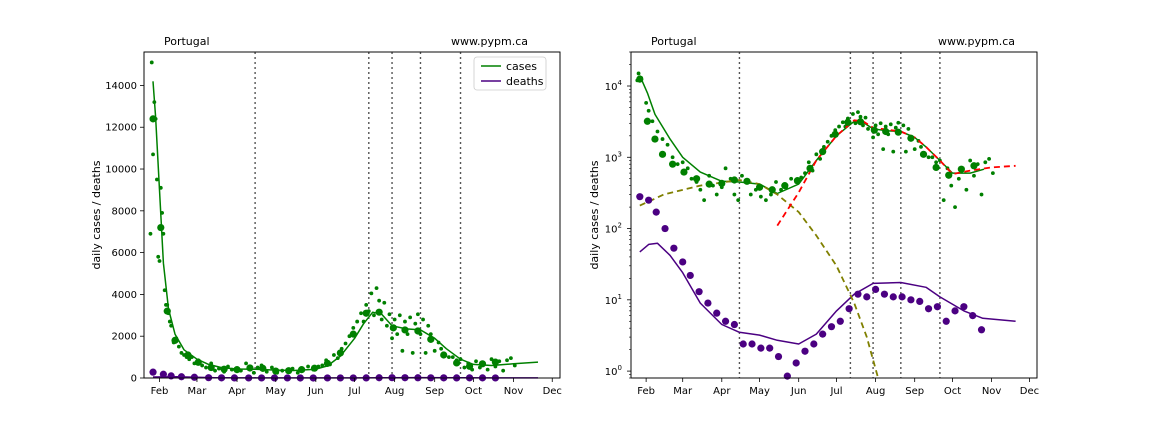  What do you see at coordinates (798, 391) in the screenshot?
I see `r-xtick-label-4: Jun` at bounding box center [798, 391].